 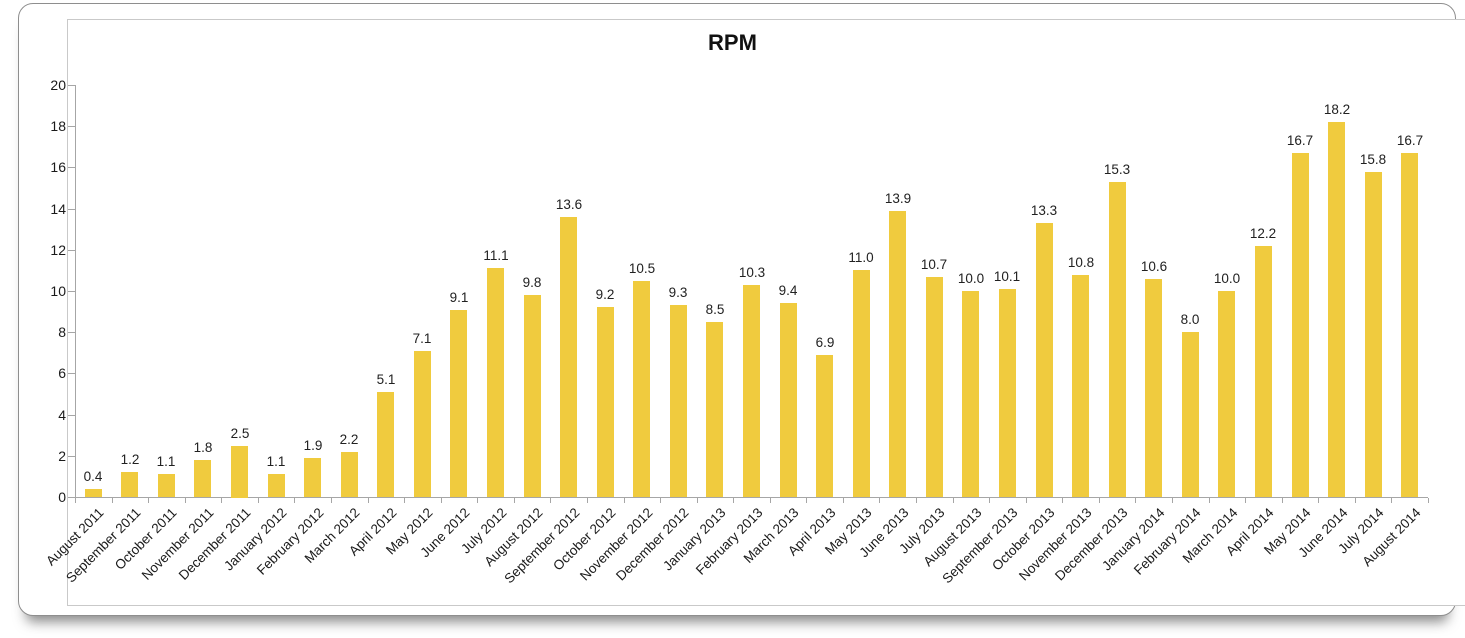 What do you see at coordinates (62, 497) in the screenshot?
I see `y-axis-tick-label: 0` at bounding box center [62, 497].